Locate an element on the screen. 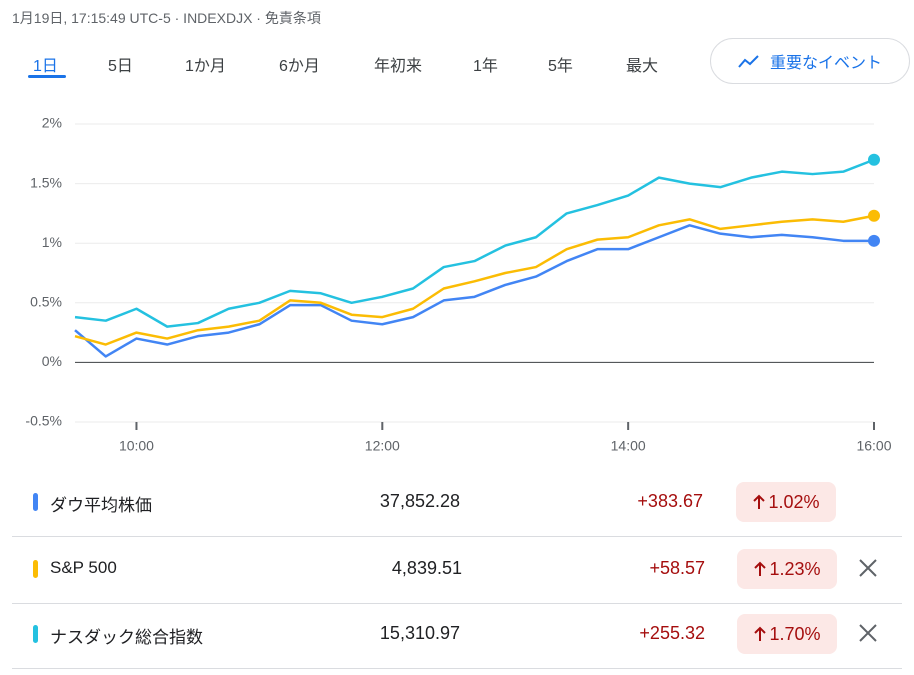 This screenshot has height=675, width=914. tab: 1年 is located at coordinates (485, 66).